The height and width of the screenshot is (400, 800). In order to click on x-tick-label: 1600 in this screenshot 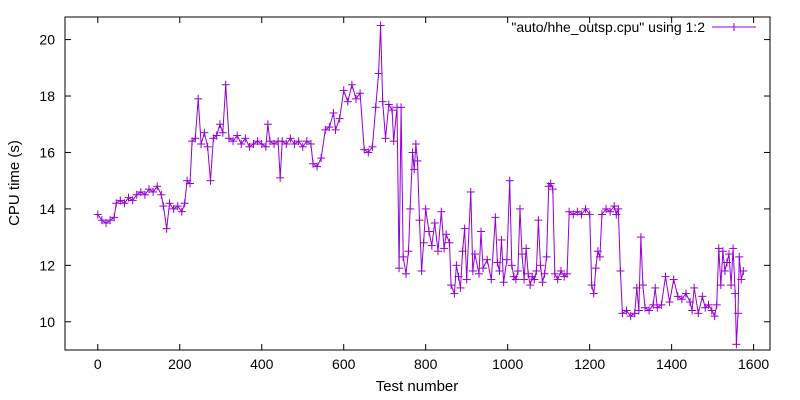, I will do `click(753, 364)`.